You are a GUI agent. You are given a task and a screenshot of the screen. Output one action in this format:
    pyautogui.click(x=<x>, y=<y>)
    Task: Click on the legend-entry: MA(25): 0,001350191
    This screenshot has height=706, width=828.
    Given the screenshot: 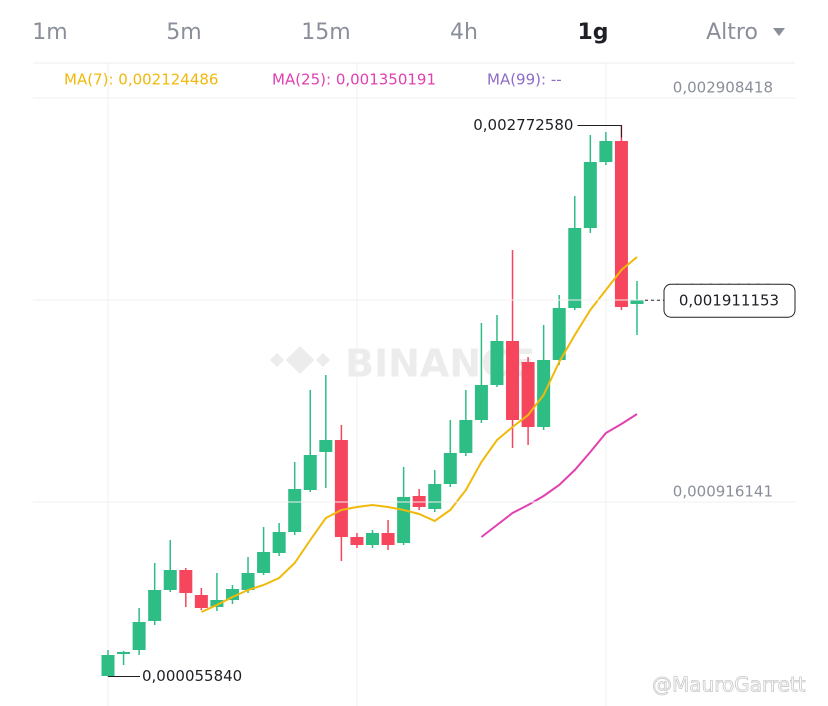 What is the action you would take?
    pyautogui.click(x=354, y=80)
    